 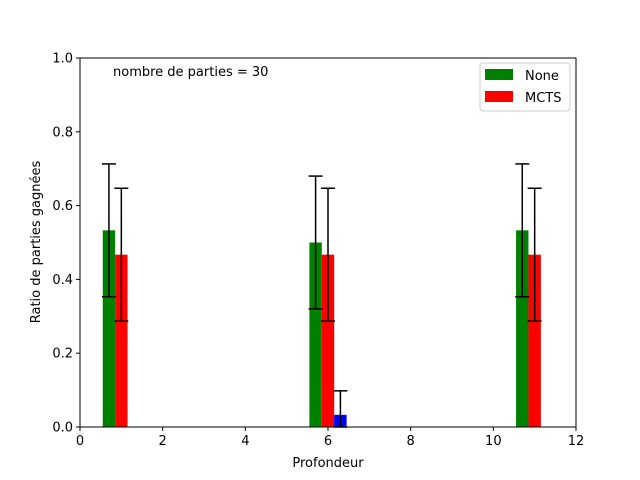 I want to click on x-ticks: 0 2 4 6 8 10 12, so click(x=330, y=438).